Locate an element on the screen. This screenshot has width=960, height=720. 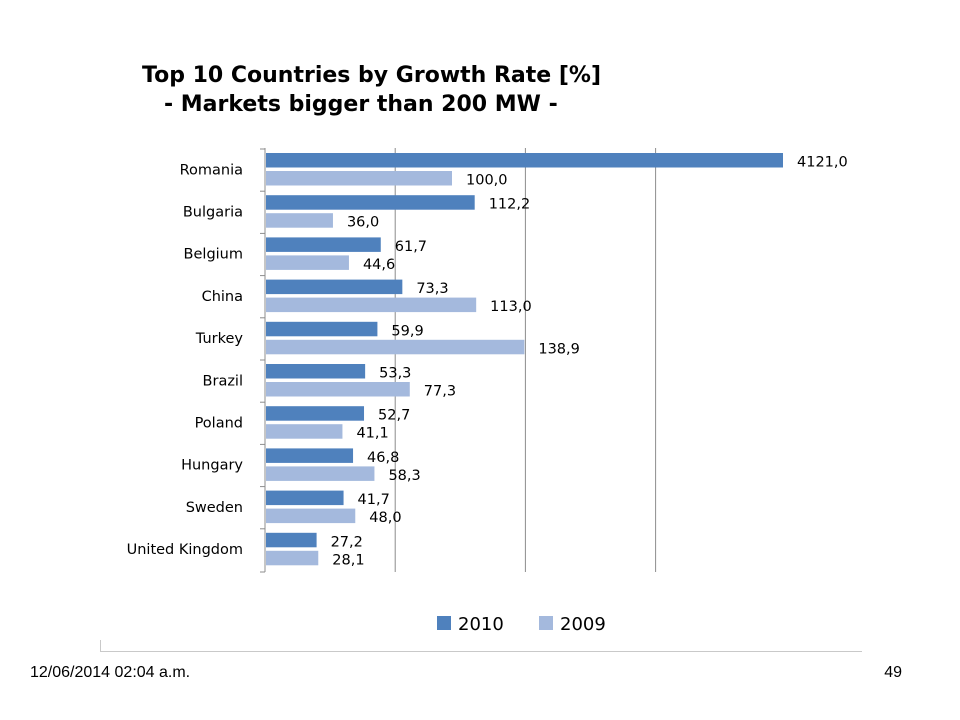
data-label: 52,7 is located at coordinates (394, 416).